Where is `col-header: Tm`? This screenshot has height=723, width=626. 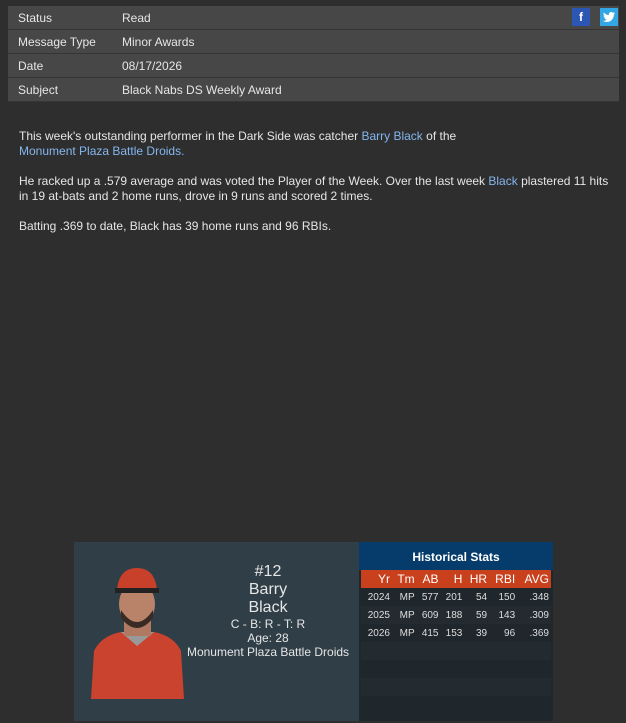
col-header: Tm is located at coordinates (404, 579).